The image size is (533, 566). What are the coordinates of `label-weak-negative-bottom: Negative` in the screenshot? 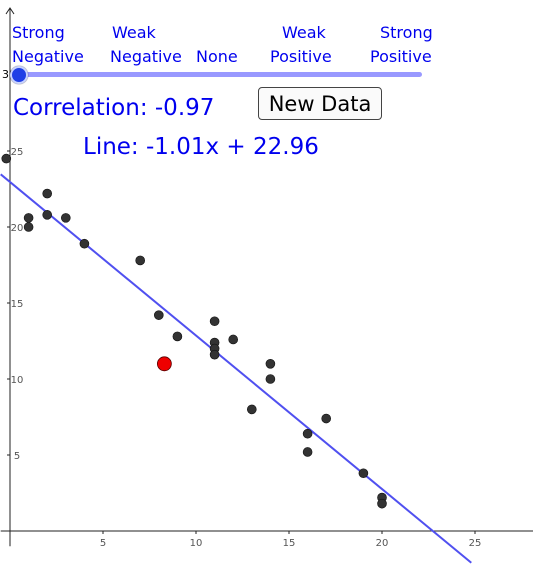 It's located at (146, 56).